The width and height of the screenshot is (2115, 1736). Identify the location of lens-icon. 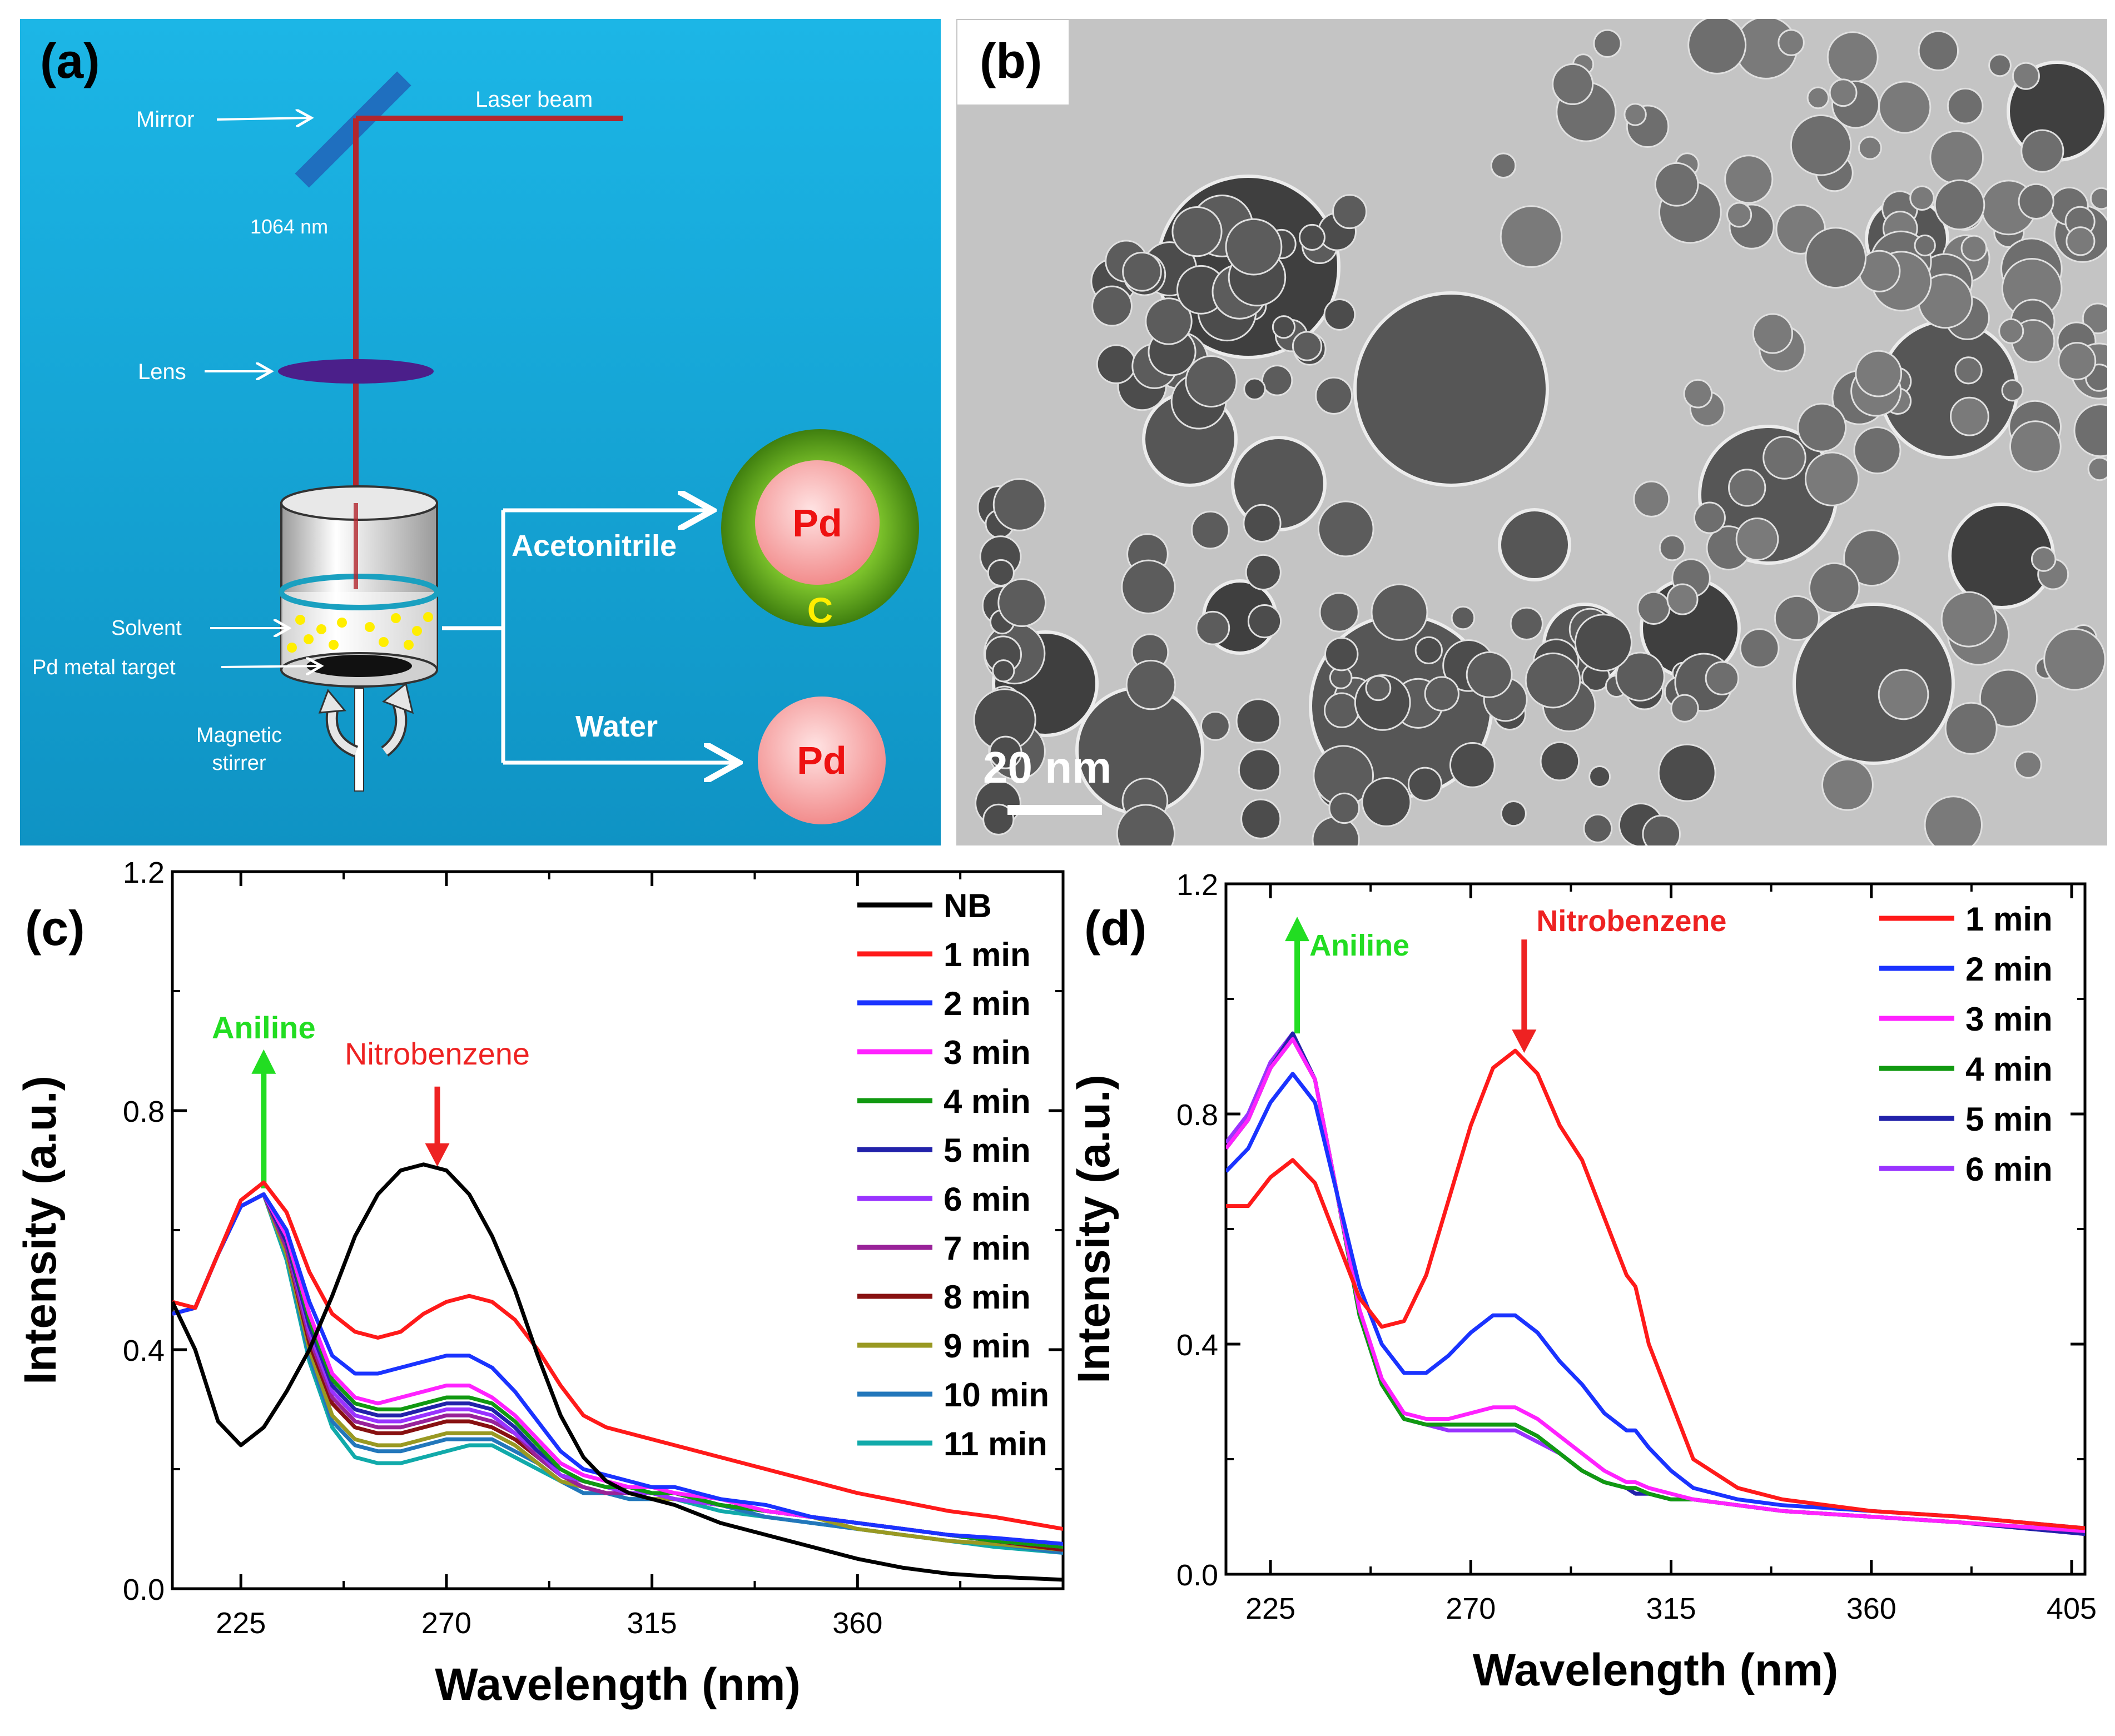
(356, 371).